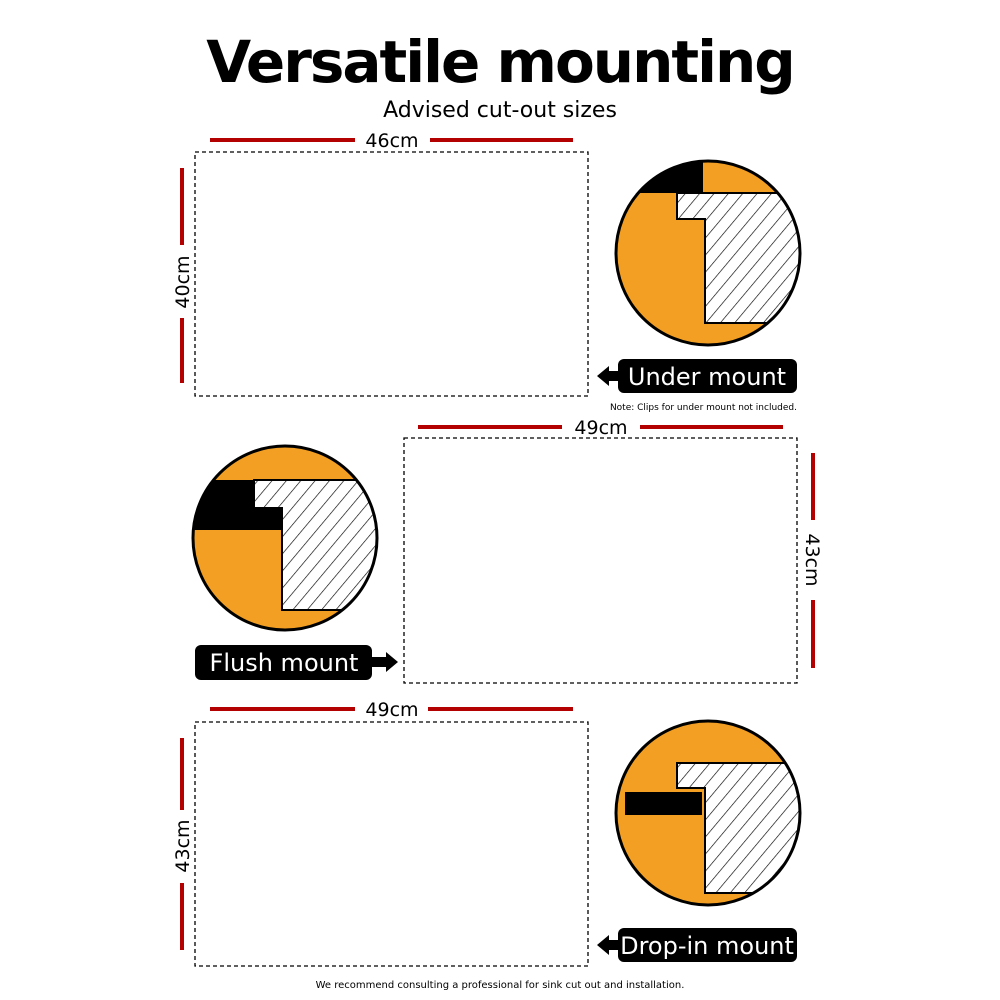 This screenshot has width=1000, height=1000. I want to click on flush-mount-detail-icon, so click(285, 538).